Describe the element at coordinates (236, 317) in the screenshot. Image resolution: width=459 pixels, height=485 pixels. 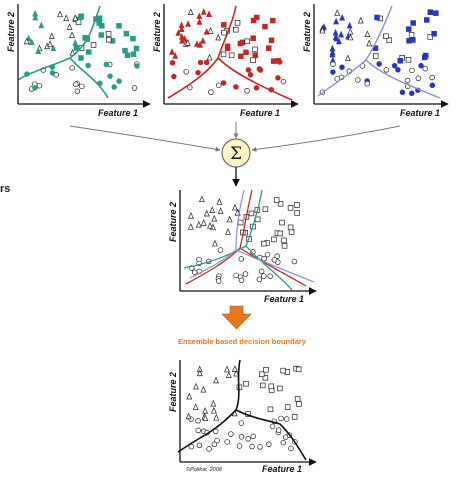
I see `down-arrow-orange` at that location.